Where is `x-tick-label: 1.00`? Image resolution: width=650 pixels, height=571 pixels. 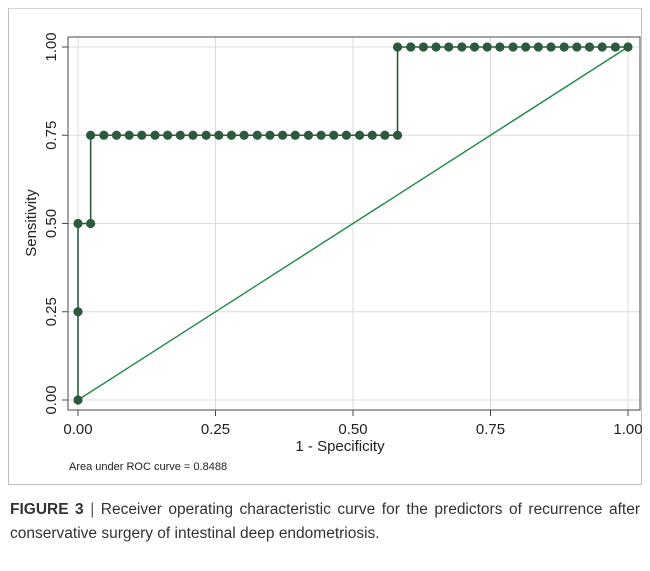 x-tick-label: 1.00 is located at coordinates (627, 429).